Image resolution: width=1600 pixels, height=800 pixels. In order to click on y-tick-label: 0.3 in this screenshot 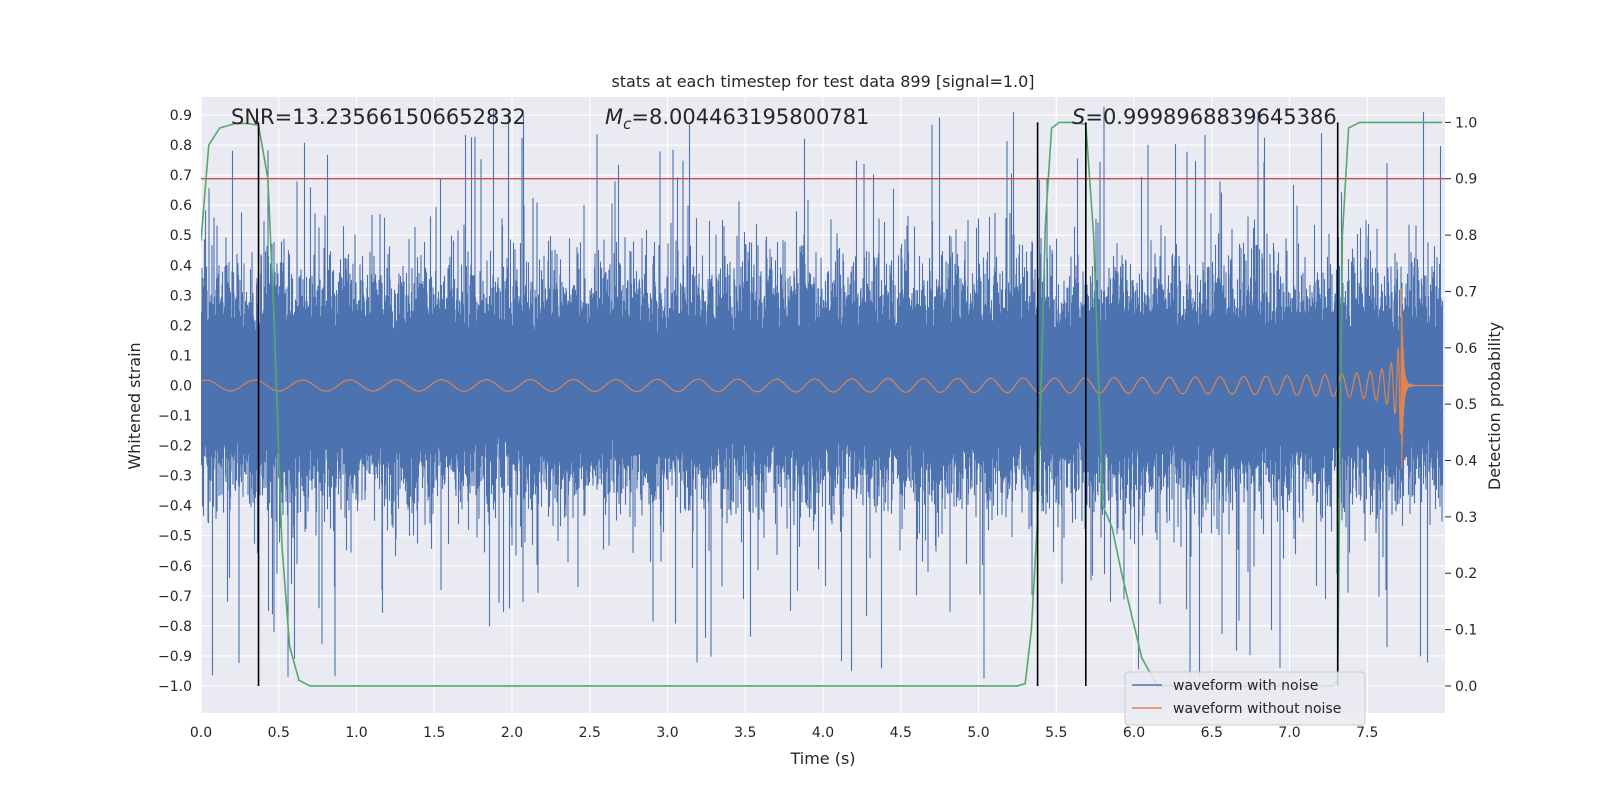, I will do `click(181, 296)`.